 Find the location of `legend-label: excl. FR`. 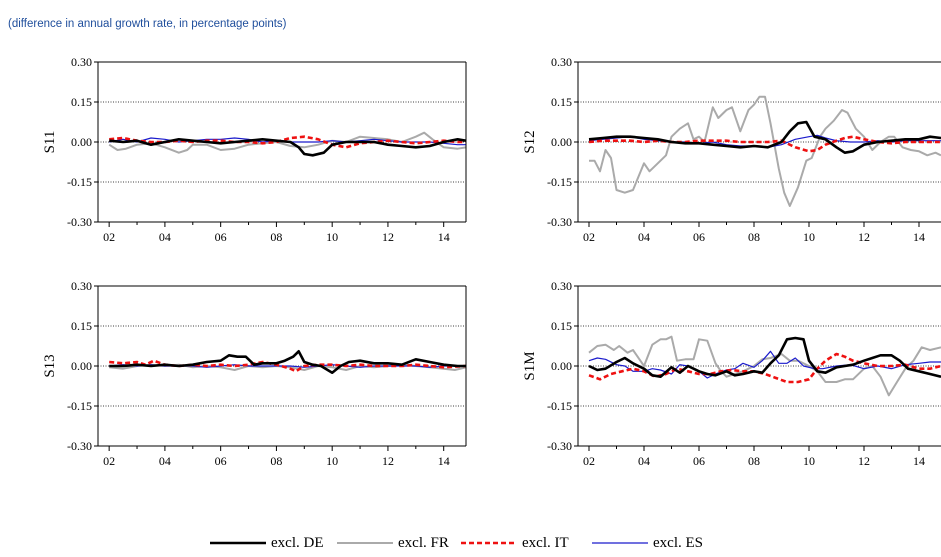

legend-label: excl. FR is located at coordinates (423, 543).